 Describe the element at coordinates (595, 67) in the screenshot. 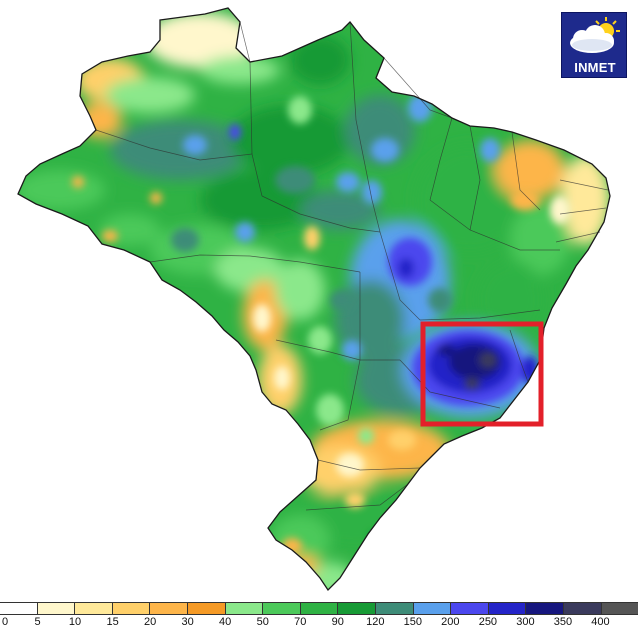

I see `logo-text: INMET` at that location.